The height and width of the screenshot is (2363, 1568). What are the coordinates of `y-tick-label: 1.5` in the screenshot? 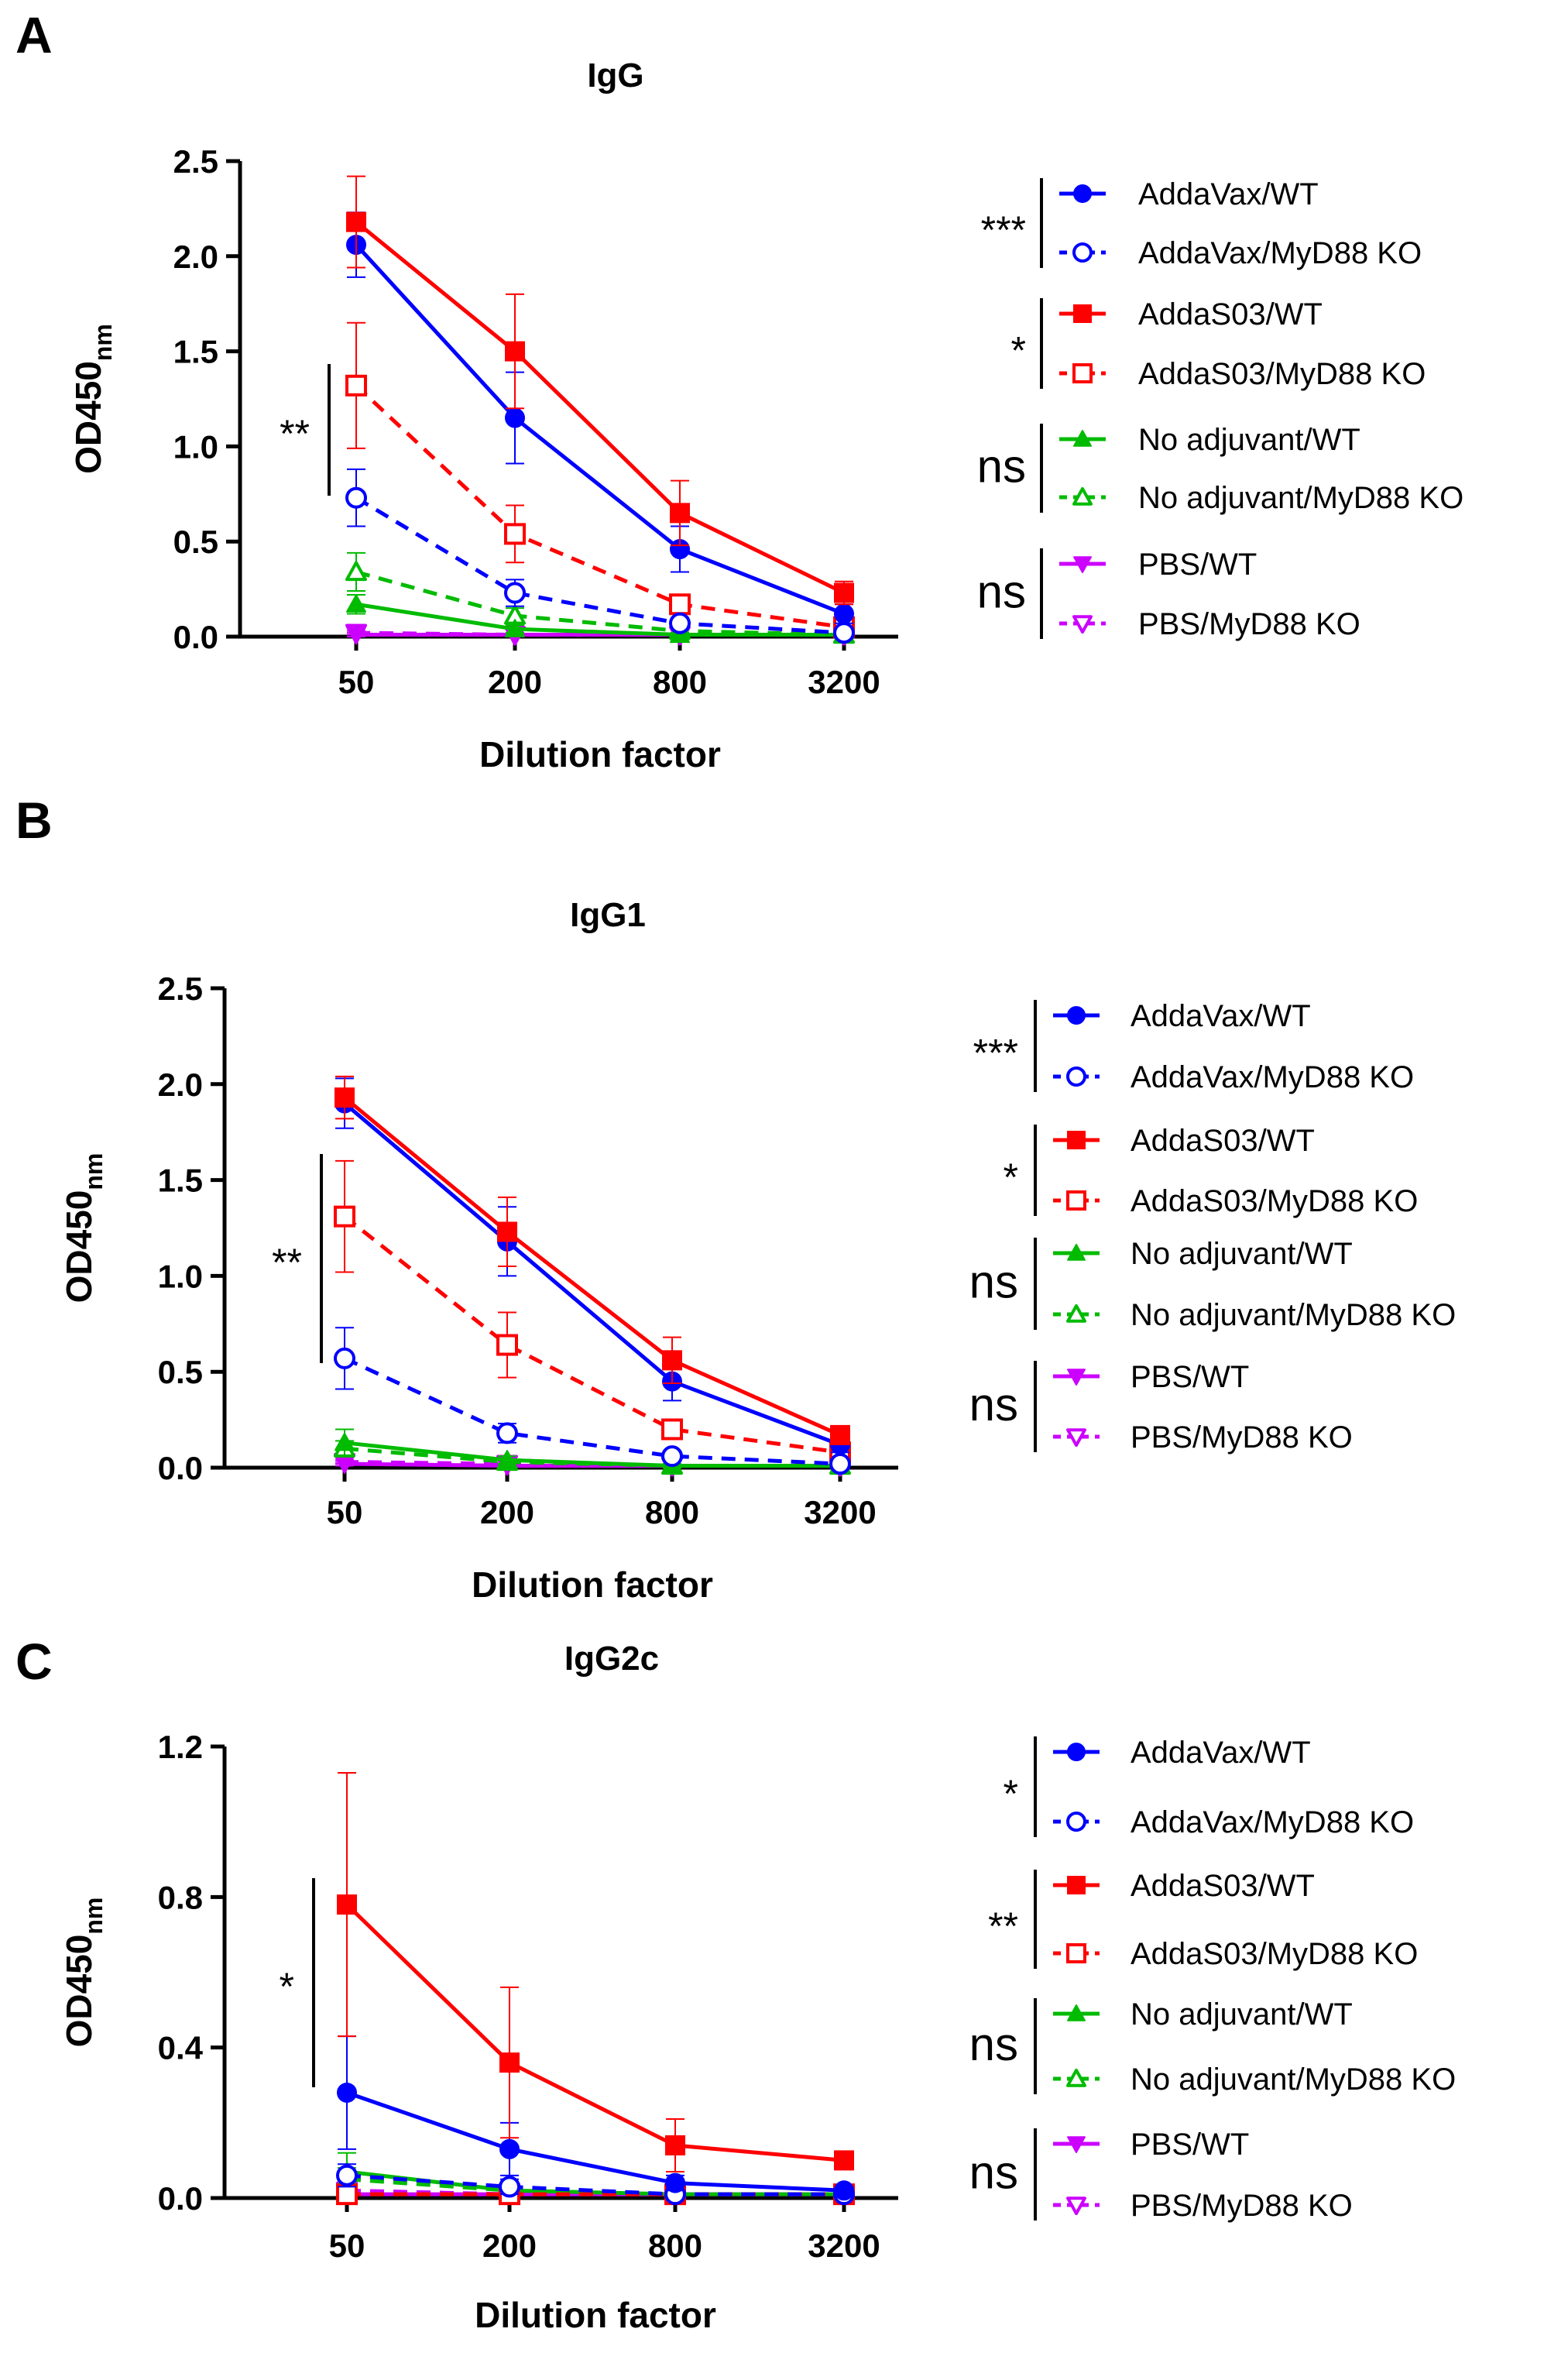 It's located at (180, 1181).